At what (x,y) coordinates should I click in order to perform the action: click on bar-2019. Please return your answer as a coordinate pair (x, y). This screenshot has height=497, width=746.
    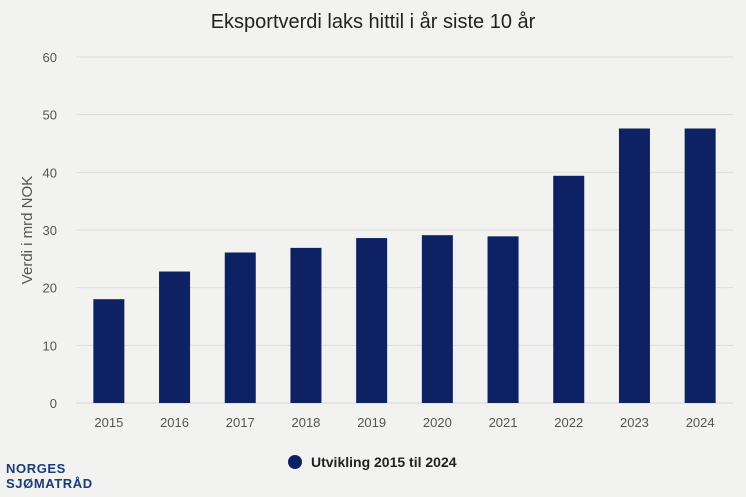
    Looking at the image, I should click on (372, 320).